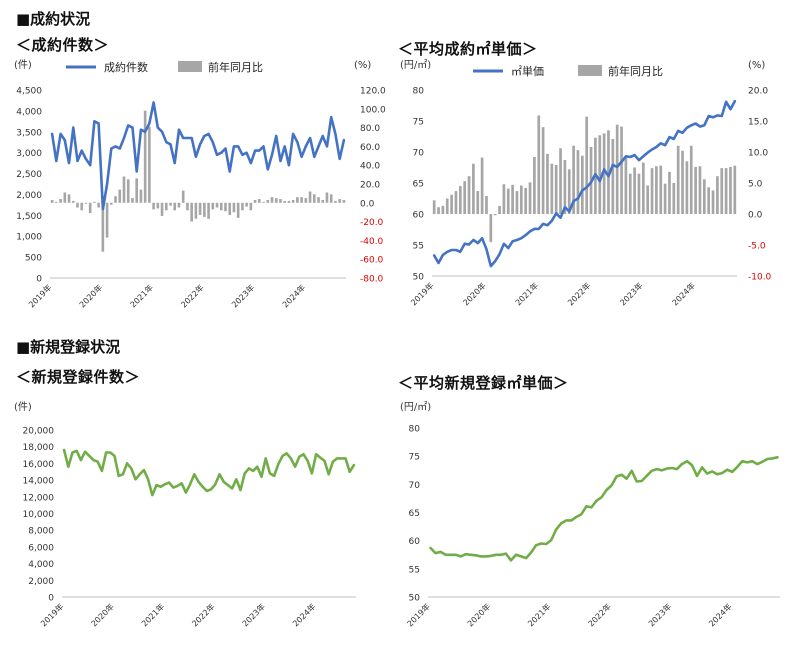 The width and height of the screenshot is (800, 650). Describe the element at coordinates (373, 110) in the screenshot. I see `y2-tick-label: 100.0` at that location.